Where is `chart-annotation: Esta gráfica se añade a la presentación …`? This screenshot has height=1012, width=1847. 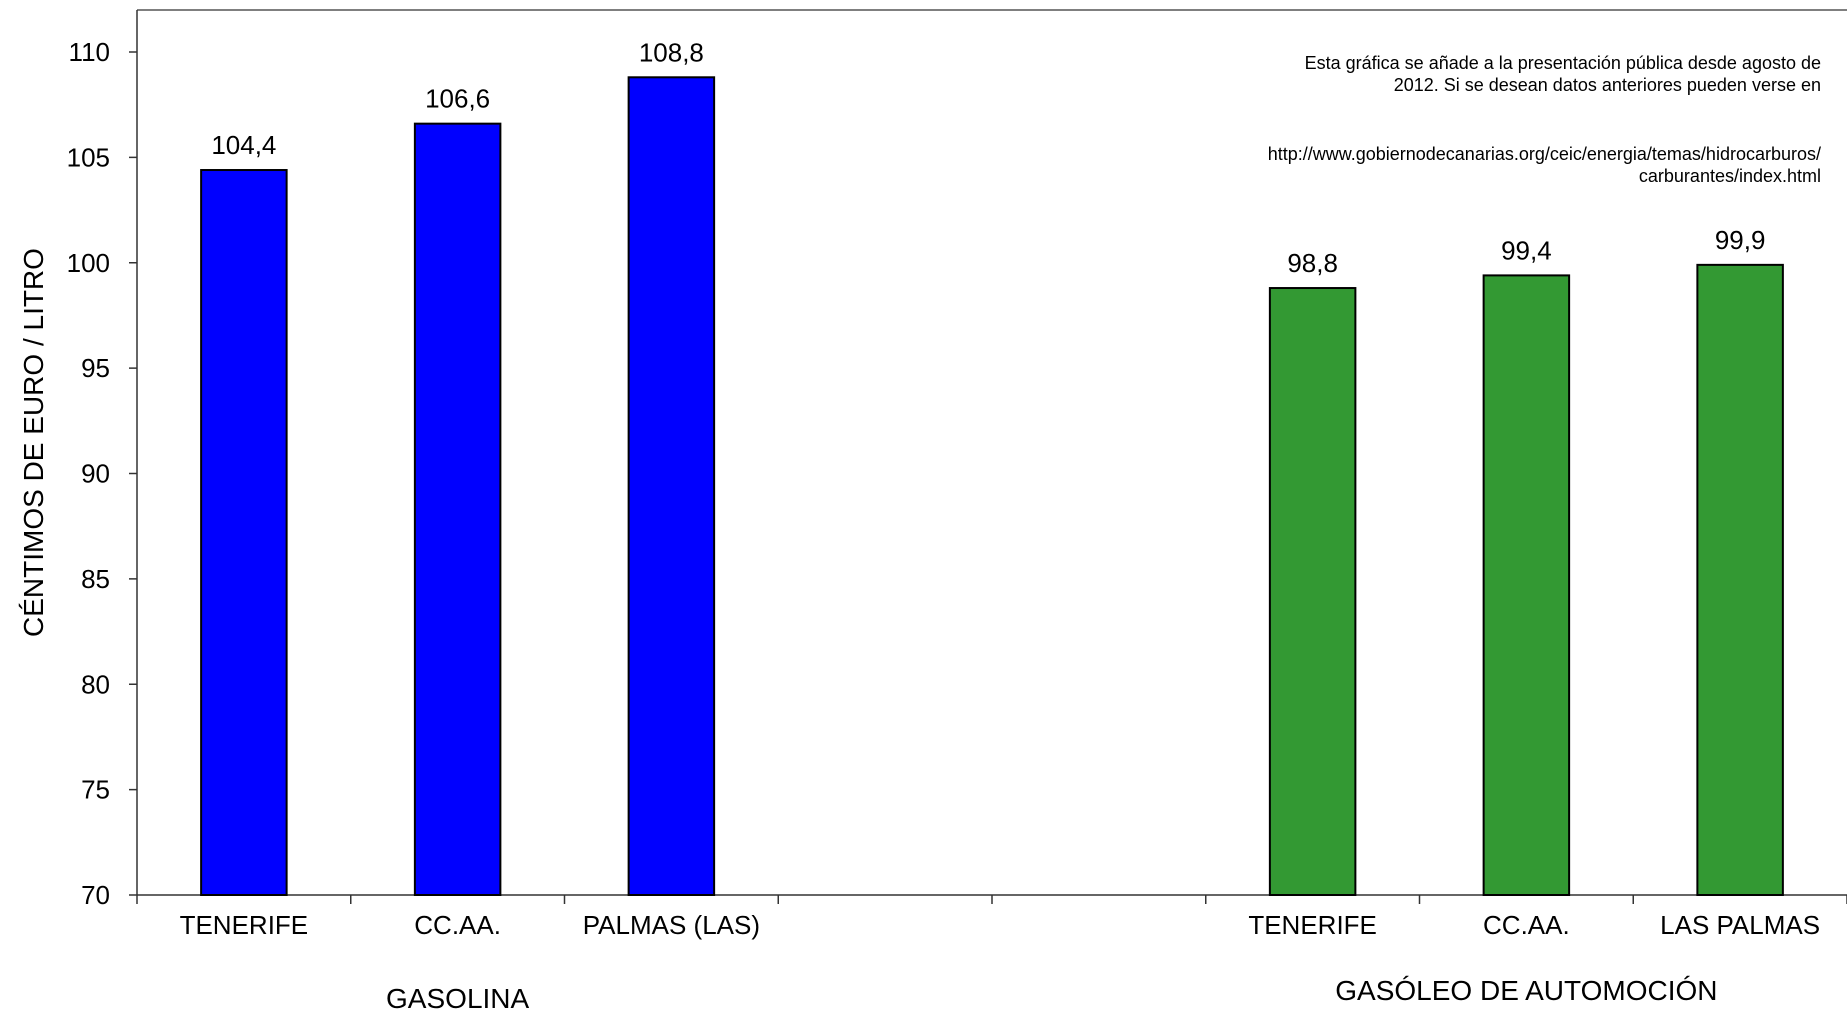
chart-annotation: Esta gráfica se añade a la presentación … is located at coordinates (1562, 74).